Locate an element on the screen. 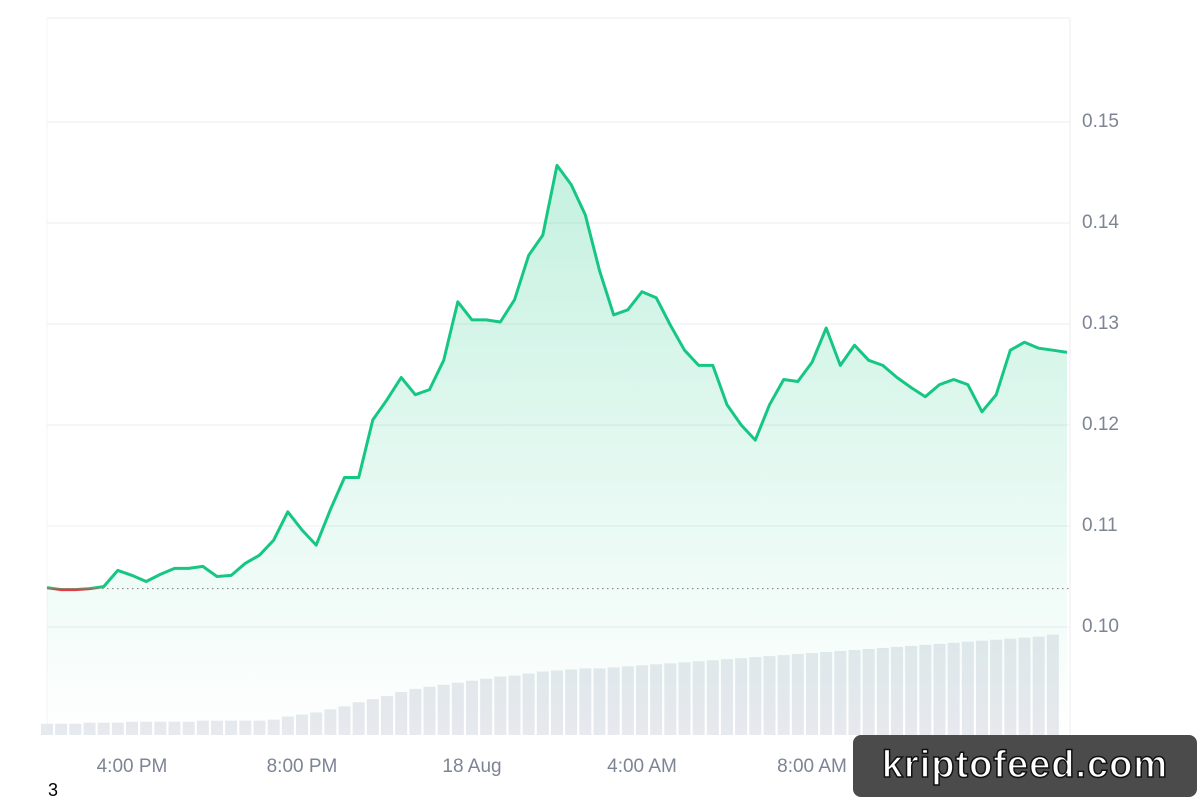 The height and width of the screenshot is (805, 1200). watermark: kriptofeed.com is located at coordinates (1025, 765).